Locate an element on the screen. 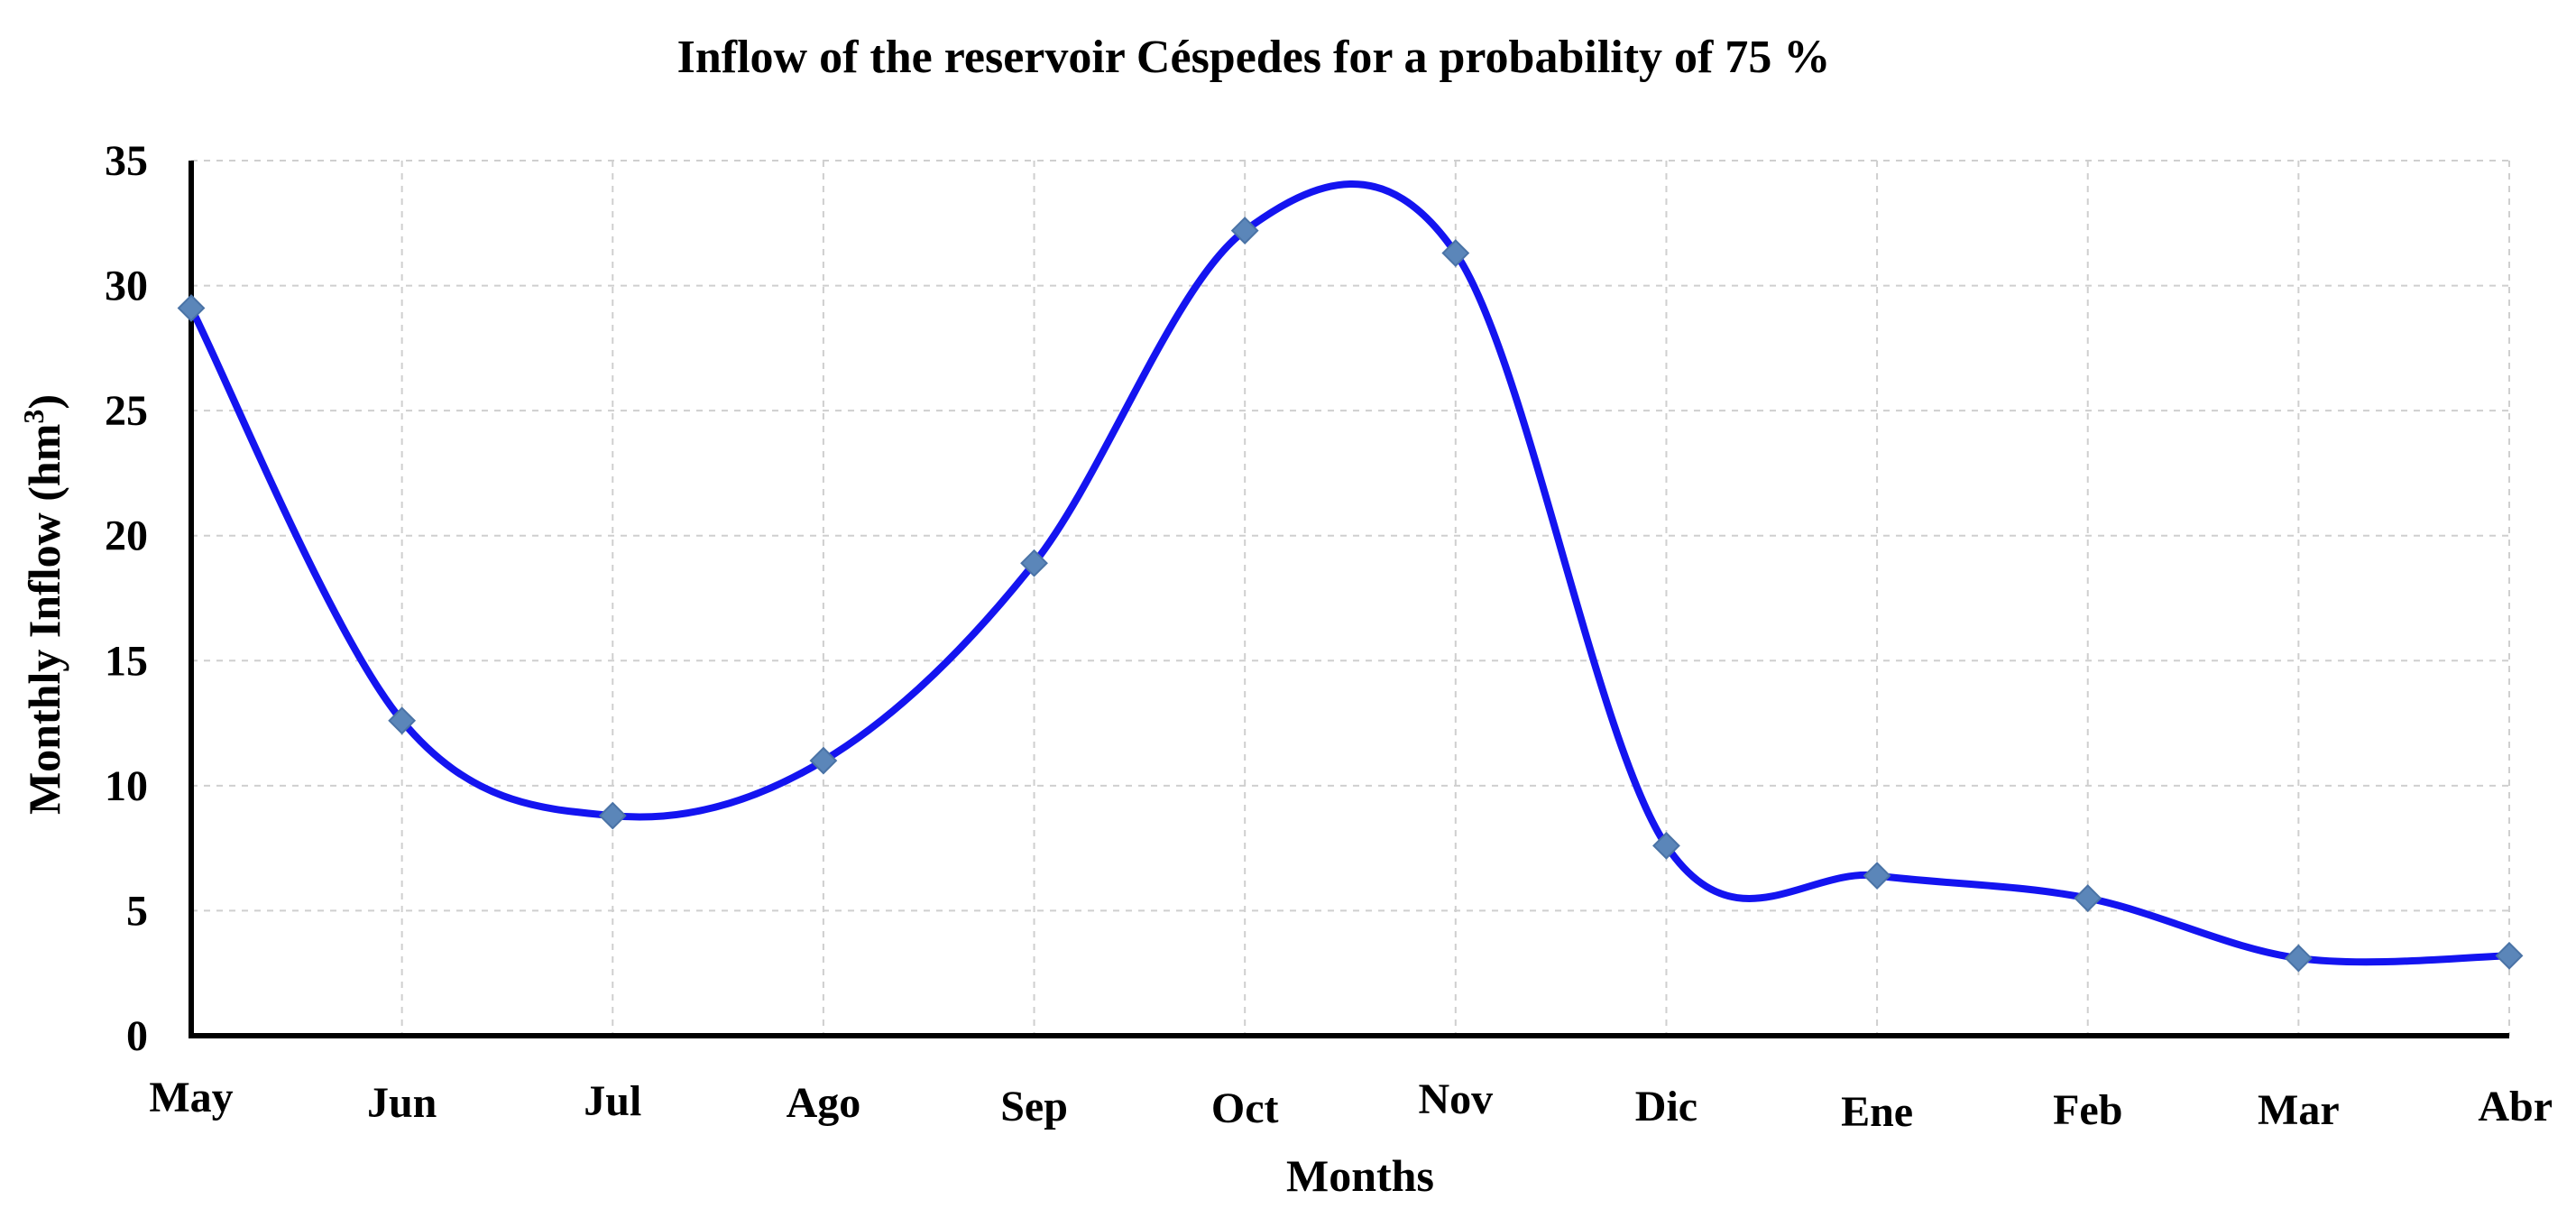 This screenshot has height=1227, width=2576. y-tick-label: 0 is located at coordinates (137, 1036).